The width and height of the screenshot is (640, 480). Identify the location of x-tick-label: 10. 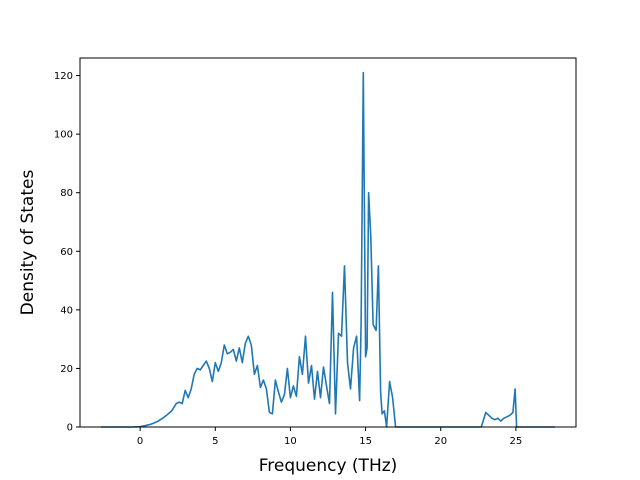
(290, 441).